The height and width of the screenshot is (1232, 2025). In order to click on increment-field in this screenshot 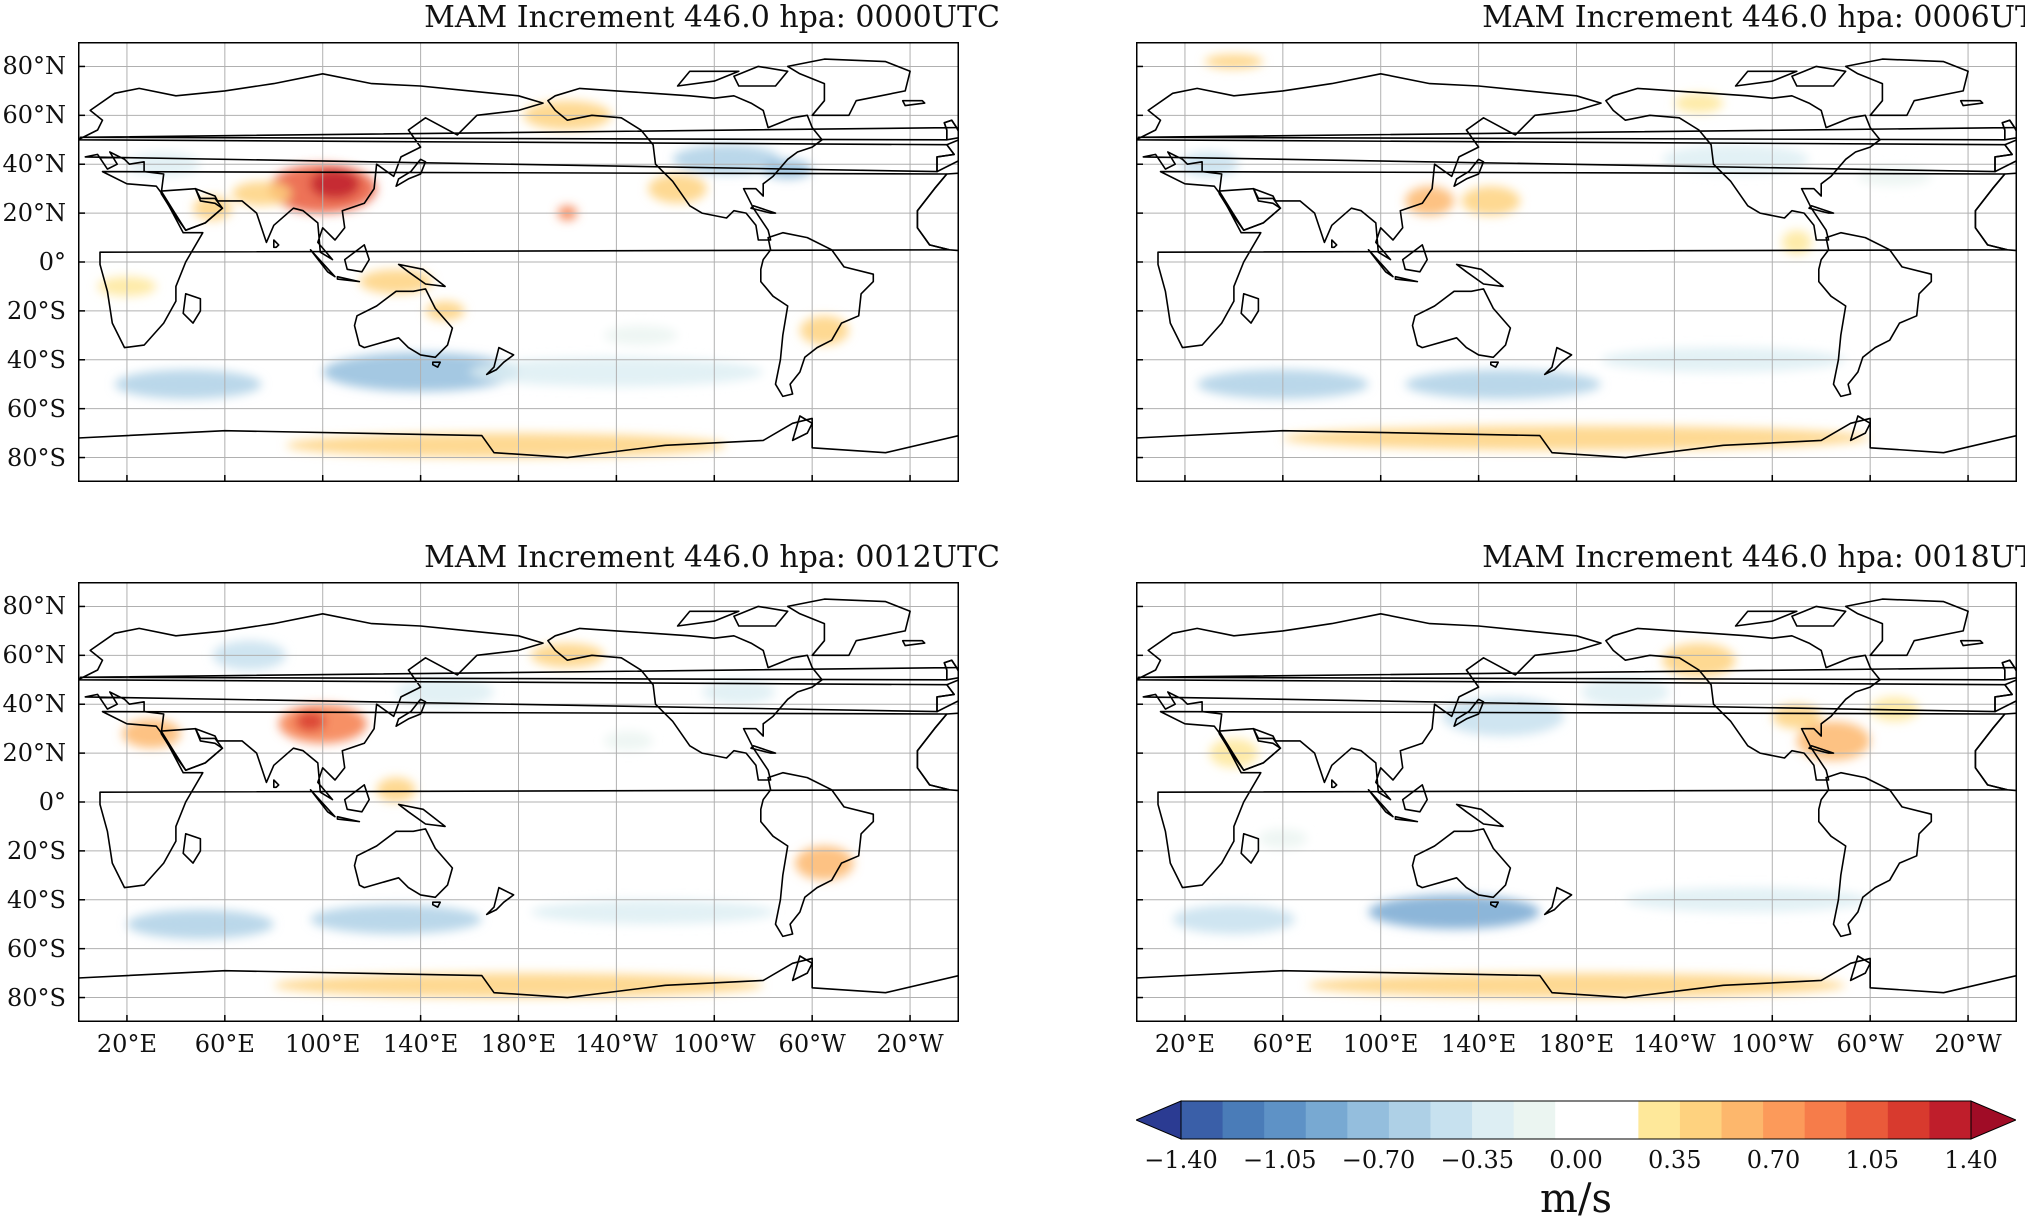, I will do `click(1546, 820)`.